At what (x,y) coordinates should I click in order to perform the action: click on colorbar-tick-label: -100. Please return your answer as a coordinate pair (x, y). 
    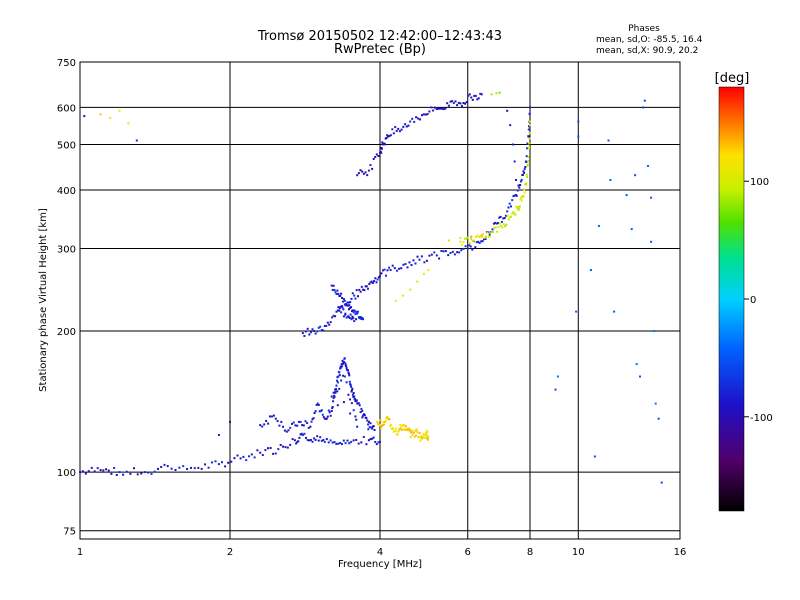
    Looking at the image, I should click on (761, 418).